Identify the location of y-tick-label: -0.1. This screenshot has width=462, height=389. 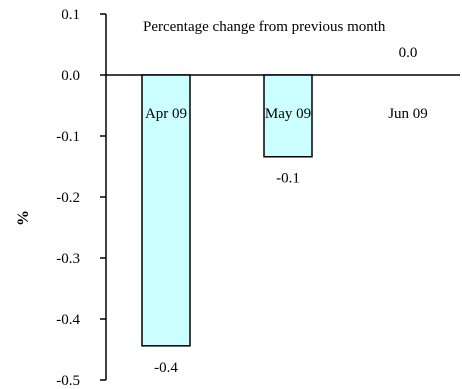
(68, 137).